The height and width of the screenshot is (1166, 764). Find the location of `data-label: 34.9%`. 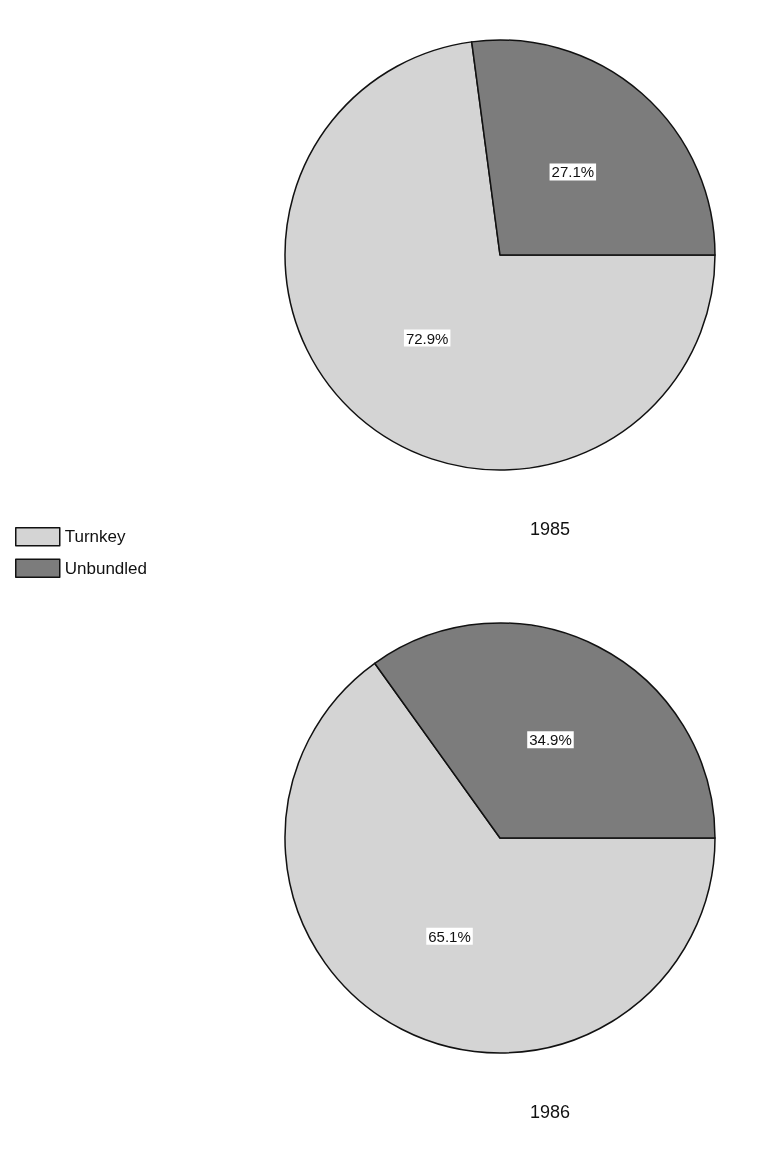

data-label: 34.9% is located at coordinates (550, 740).